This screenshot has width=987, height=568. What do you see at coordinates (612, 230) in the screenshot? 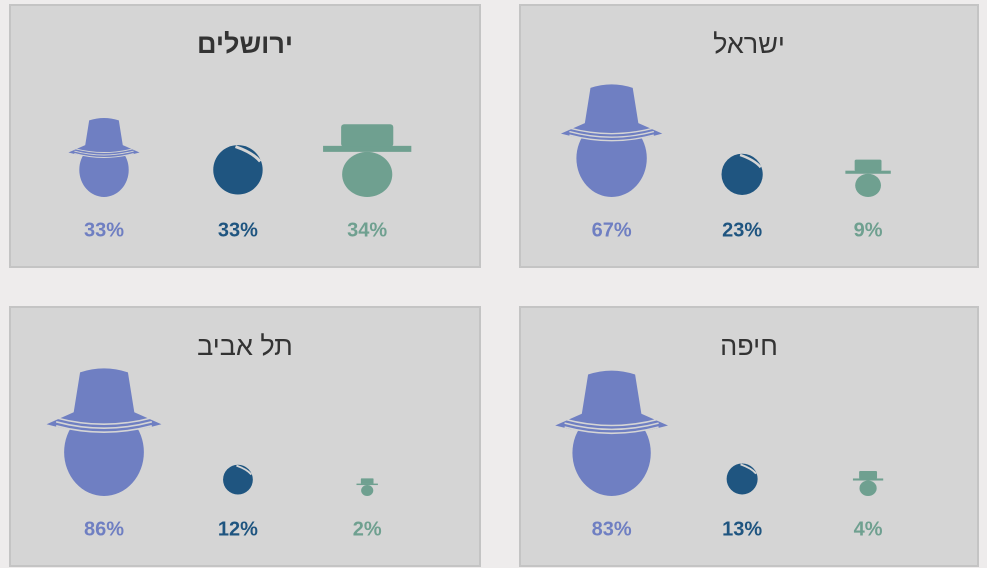
I see `value-label: 67%` at bounding box center [612, 230].